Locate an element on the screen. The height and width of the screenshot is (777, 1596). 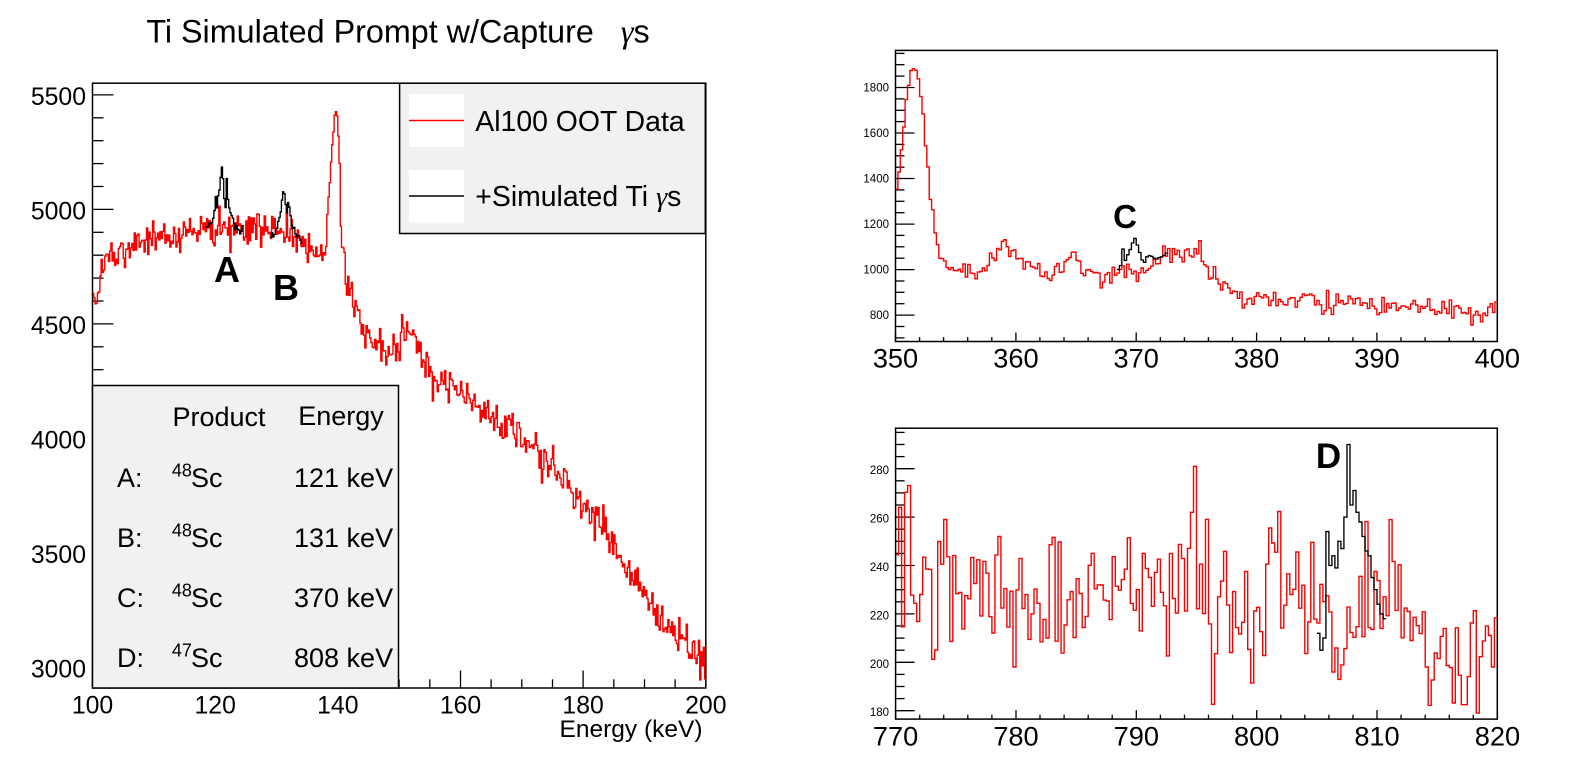
svg-text: 140 is located at coordinates (337, 706).